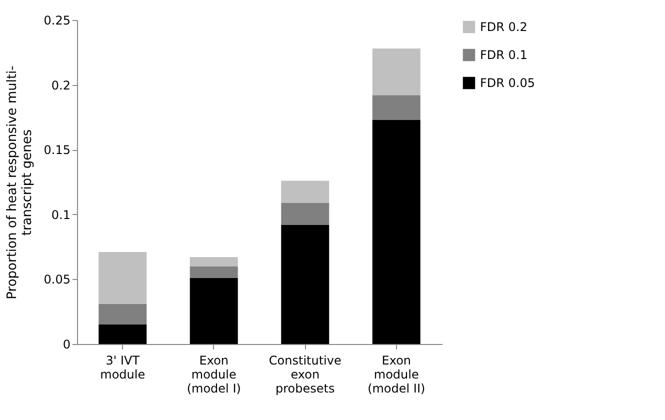  What do you see at coordinates (60, 215) in the screenshot?
I see `y-tick-label: 0.1` at bounding box center [60, 215].